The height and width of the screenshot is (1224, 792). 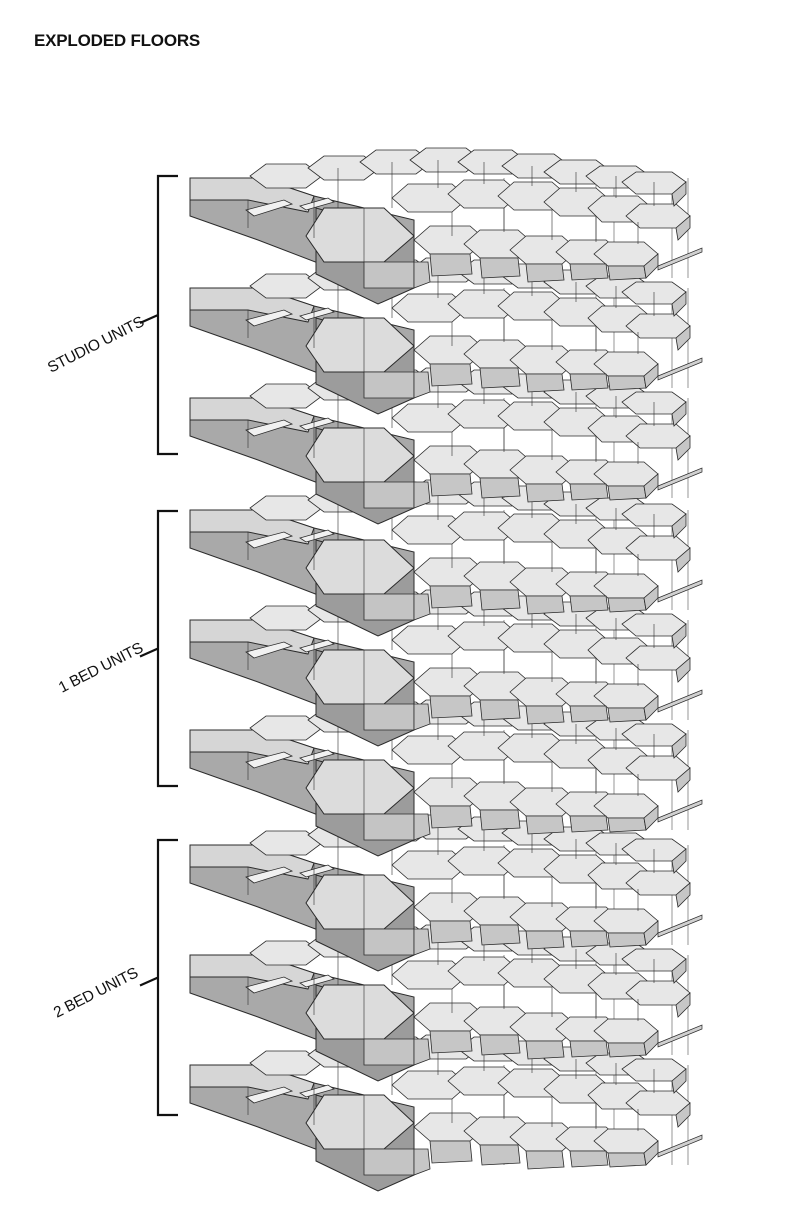 I want to click on group-label: STUDIO UNITS, so click(x=96, y=344).